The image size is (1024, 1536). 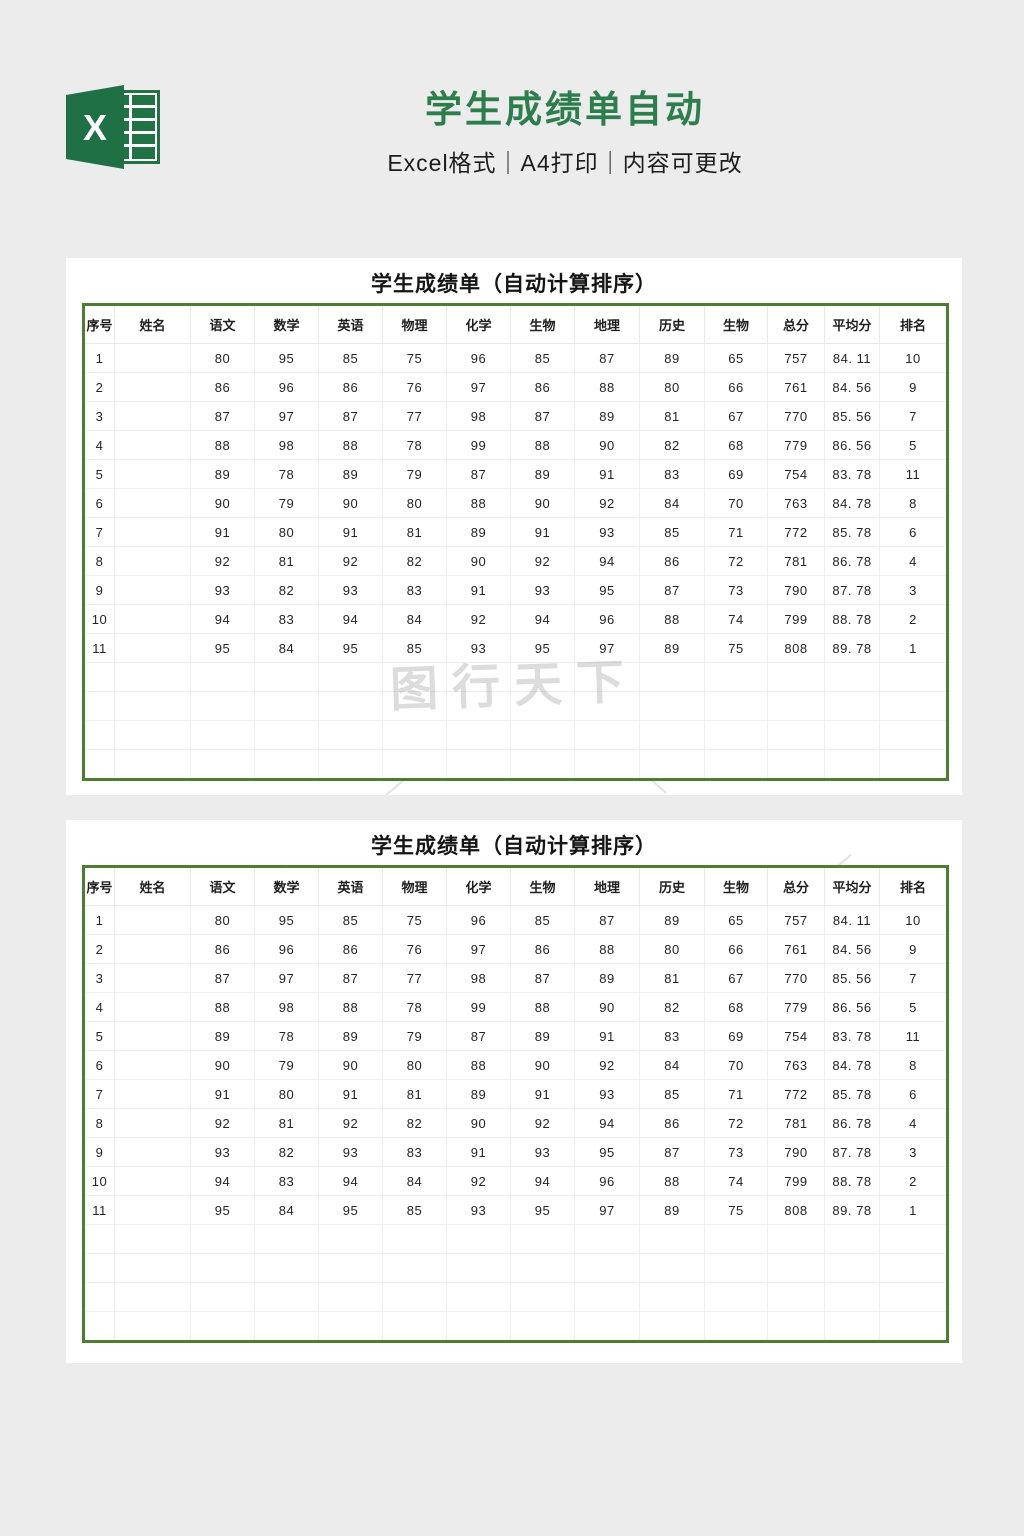 I want to click on cell: 72, so click(x=736, y=561).